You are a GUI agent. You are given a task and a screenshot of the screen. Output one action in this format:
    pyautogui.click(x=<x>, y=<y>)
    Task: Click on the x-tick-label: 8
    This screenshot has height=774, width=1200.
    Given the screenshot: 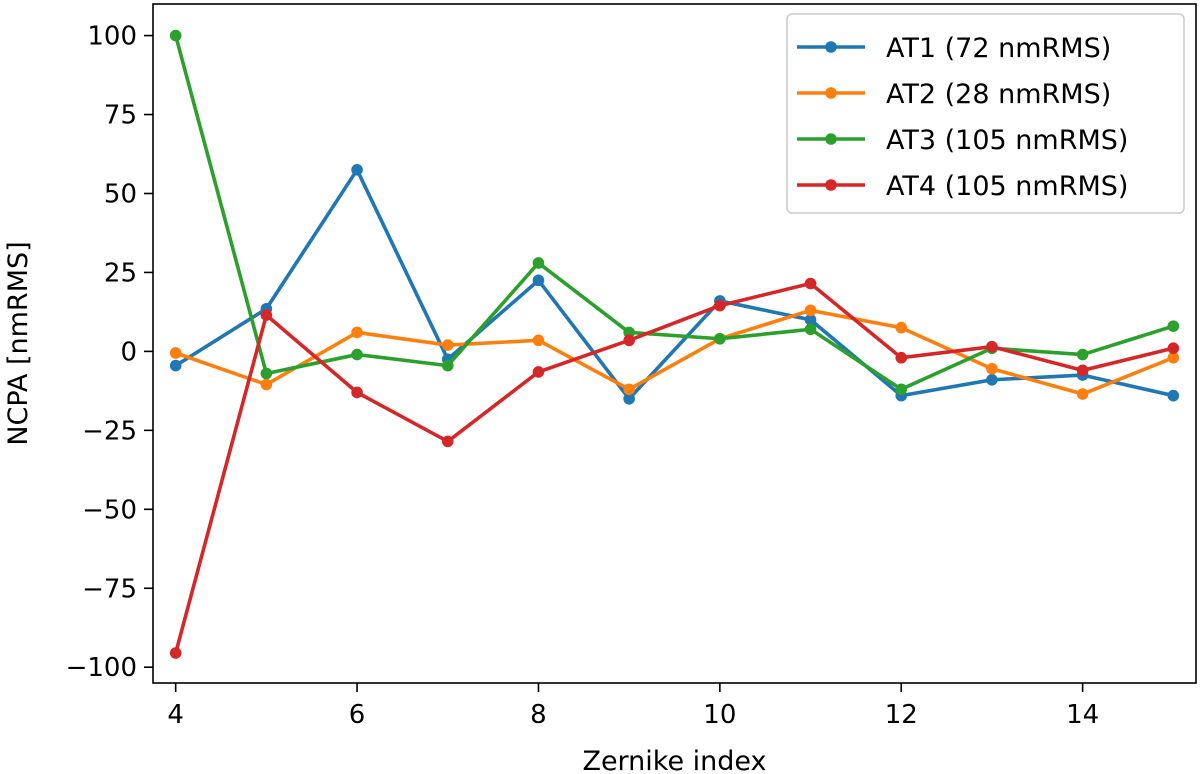 What is the action you would take?
    pyautogui.click(x=538, y=715)
    